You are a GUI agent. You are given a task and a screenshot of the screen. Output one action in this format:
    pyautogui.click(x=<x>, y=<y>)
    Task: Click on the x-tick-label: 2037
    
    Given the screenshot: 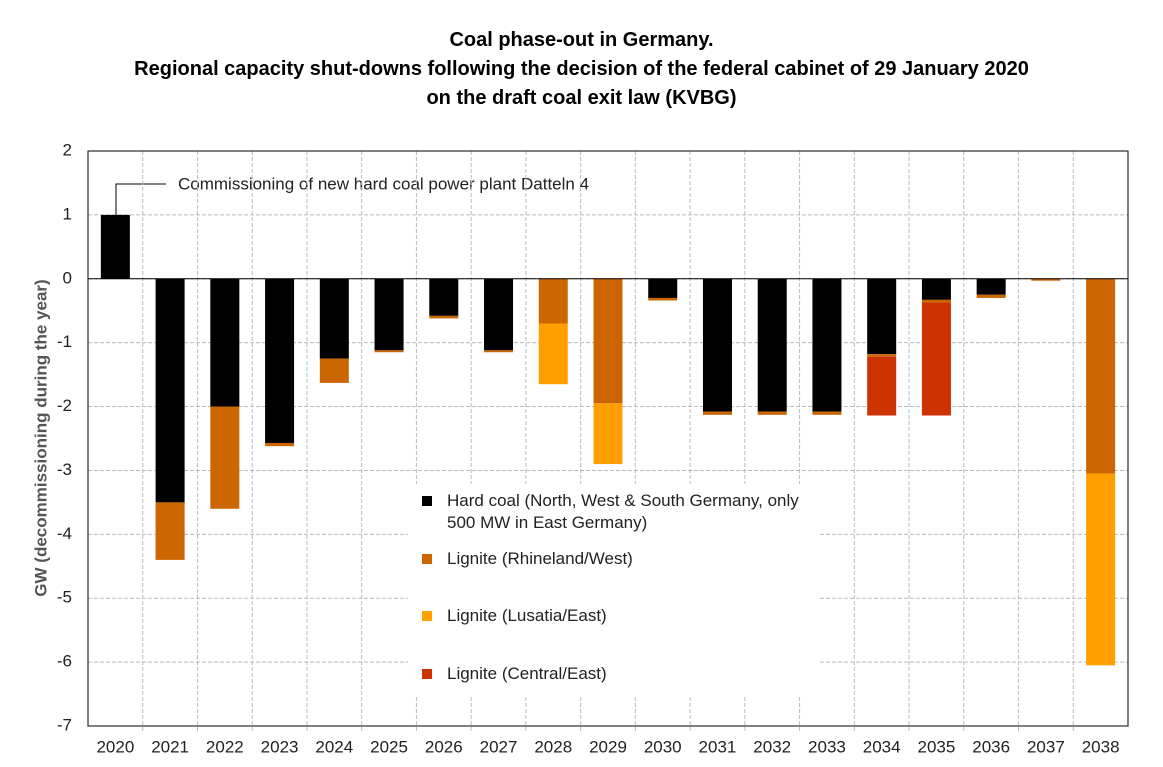 What is the action you would take?
    pyautogui.click(x=1046, y=746)
    